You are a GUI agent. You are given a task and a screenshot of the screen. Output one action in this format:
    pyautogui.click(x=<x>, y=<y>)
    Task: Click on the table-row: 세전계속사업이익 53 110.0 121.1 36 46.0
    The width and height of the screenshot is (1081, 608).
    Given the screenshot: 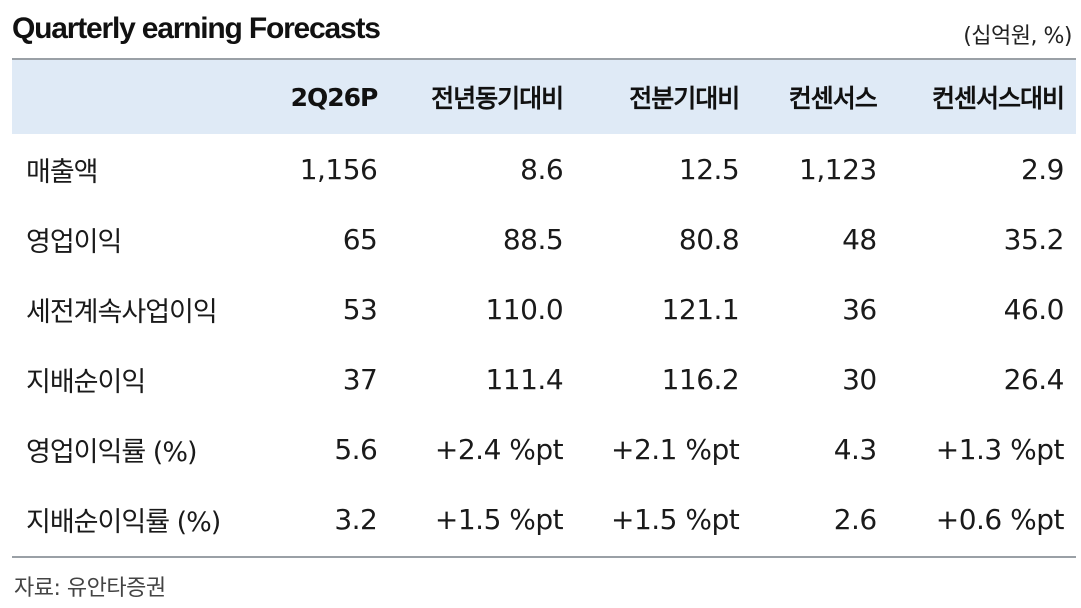 What is the action you would take?
    pyautogui.click(x=544, y=309)
    